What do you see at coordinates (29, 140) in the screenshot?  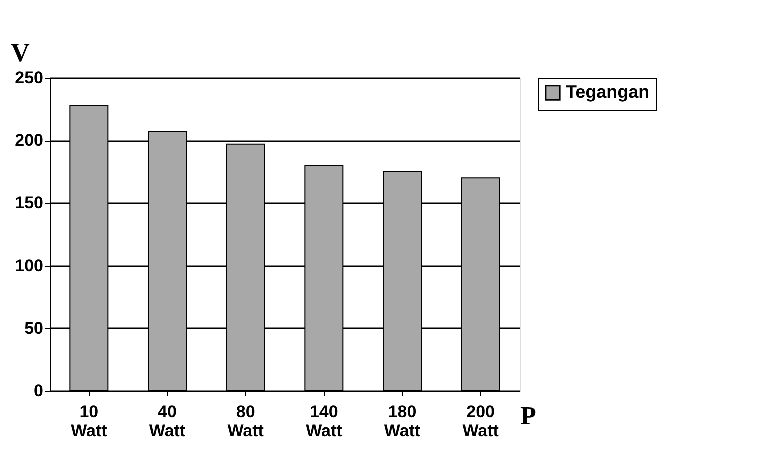 I see `y-tick-label: 200` at bounding box center [29, 140].